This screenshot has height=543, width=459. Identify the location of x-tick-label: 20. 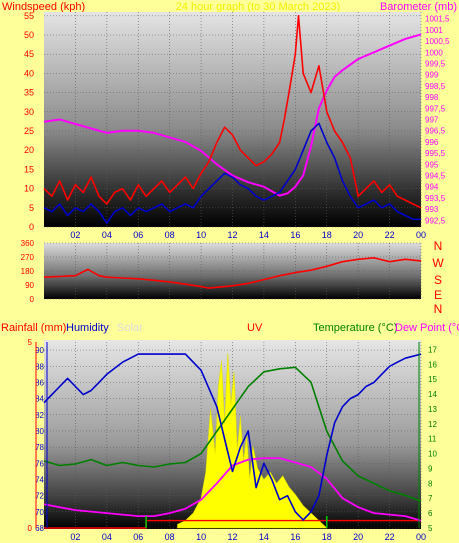
(358, 537).